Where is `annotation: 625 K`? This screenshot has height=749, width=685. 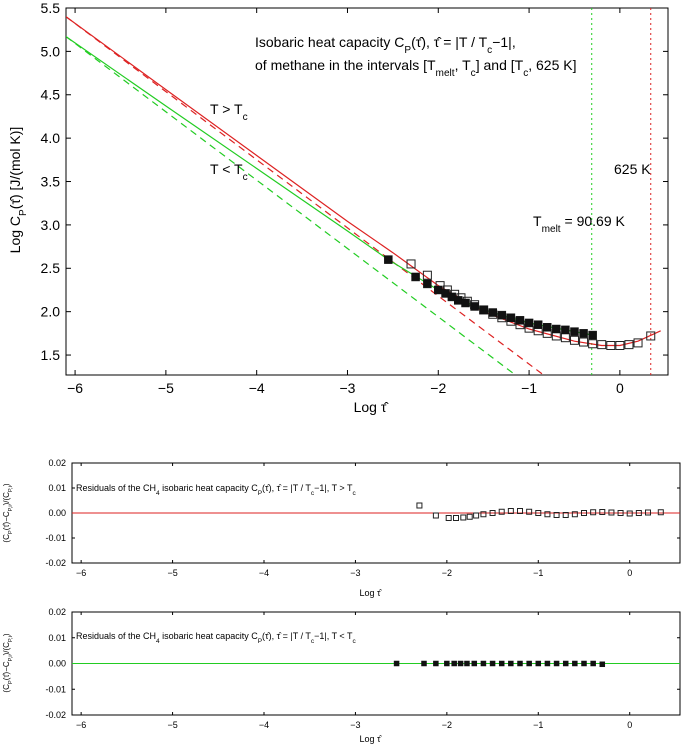
annotation: 625 K is located at coordinates (632, 169).